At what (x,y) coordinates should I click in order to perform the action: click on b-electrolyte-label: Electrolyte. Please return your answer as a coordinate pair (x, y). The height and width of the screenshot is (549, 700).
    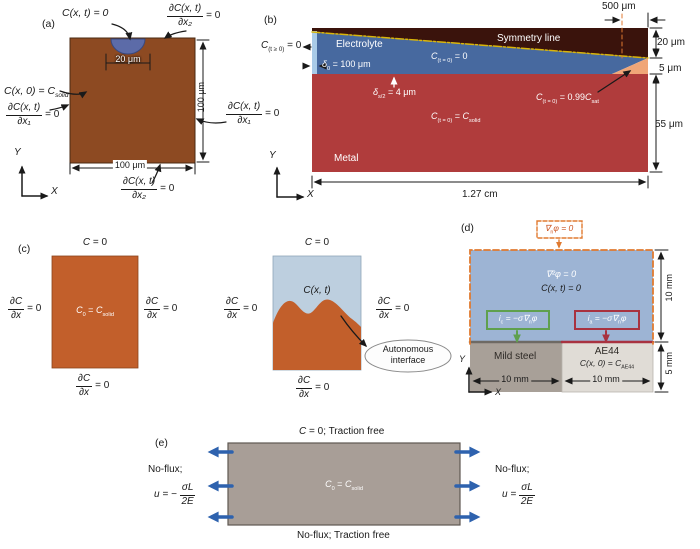
    Looking at the image, I should click on (359, 44).